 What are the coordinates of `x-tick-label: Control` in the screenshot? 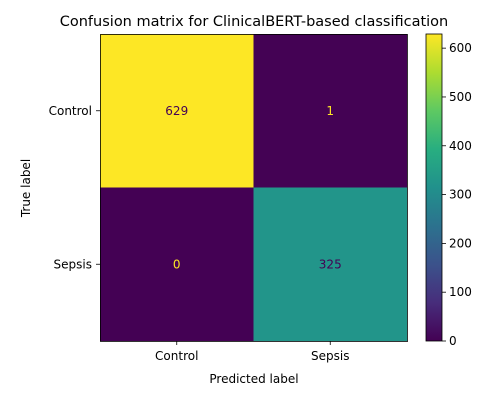 It's located at (176, 356).